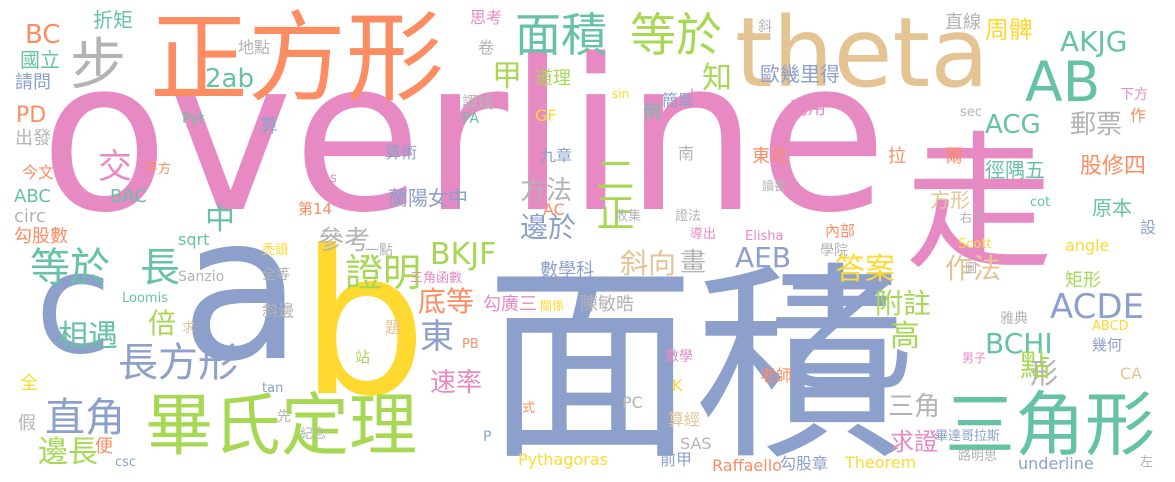 The height and width of the screenshot is (482, 1175). Describe the element at coordinates (428, 198) in the screenshot. I see `word-lanyang-girls-high: 蘭陽女中` at that location.